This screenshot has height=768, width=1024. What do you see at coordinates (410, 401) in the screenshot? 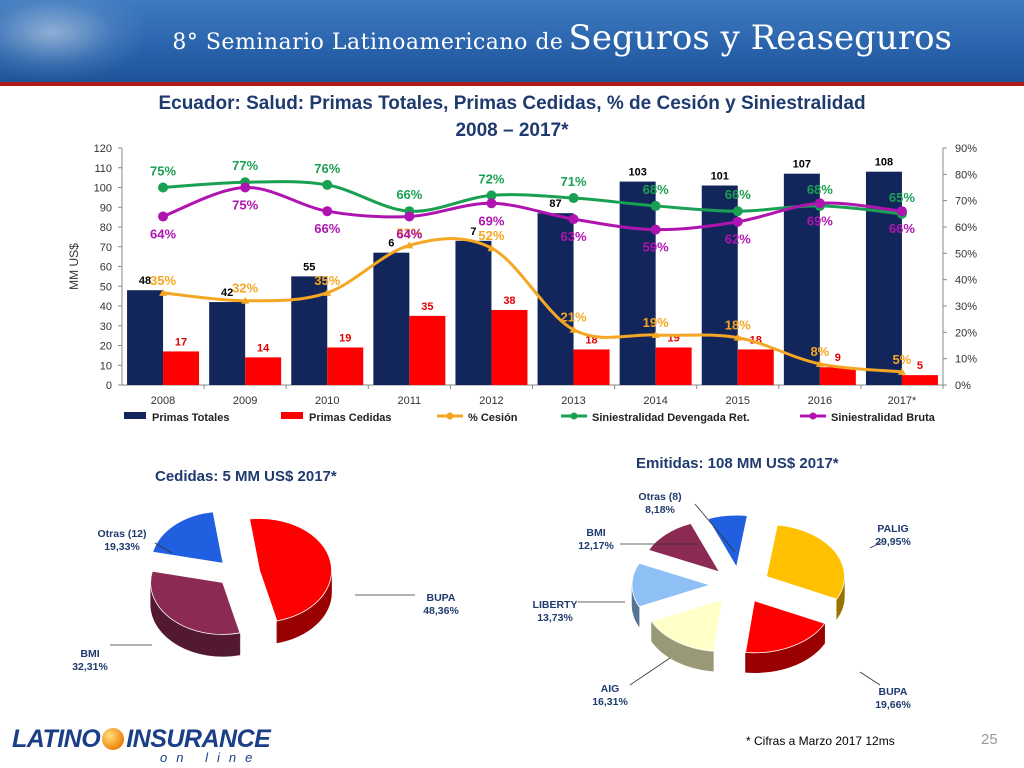
I see `x-tick-label: 2011` at bounding box center [410, 401].